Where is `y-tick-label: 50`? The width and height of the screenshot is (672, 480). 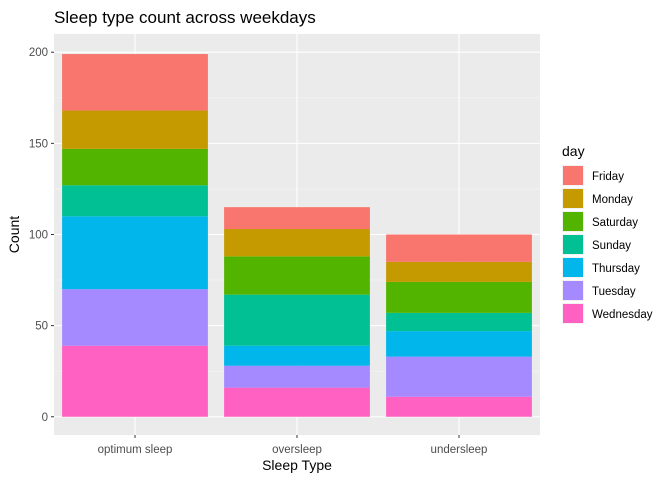
y-tick-label: 50 is located at coordinates (41, 327).